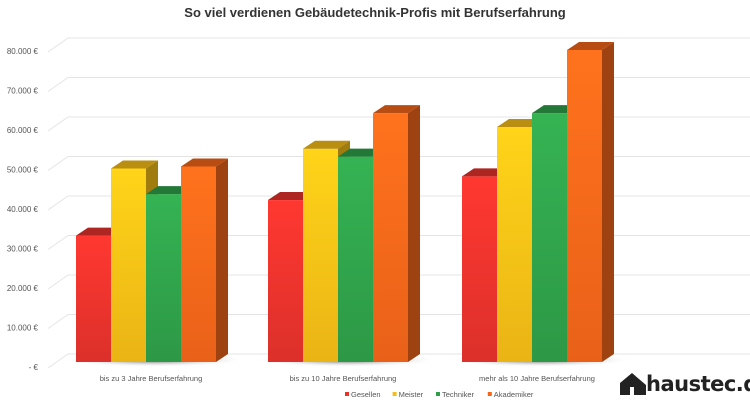 The image size is (750, 403). Describe the element at coordinates (343, 378) in the screenshot. I see `x-category-label: bis zu 10 Jahre Berufserfahrung` at that location.